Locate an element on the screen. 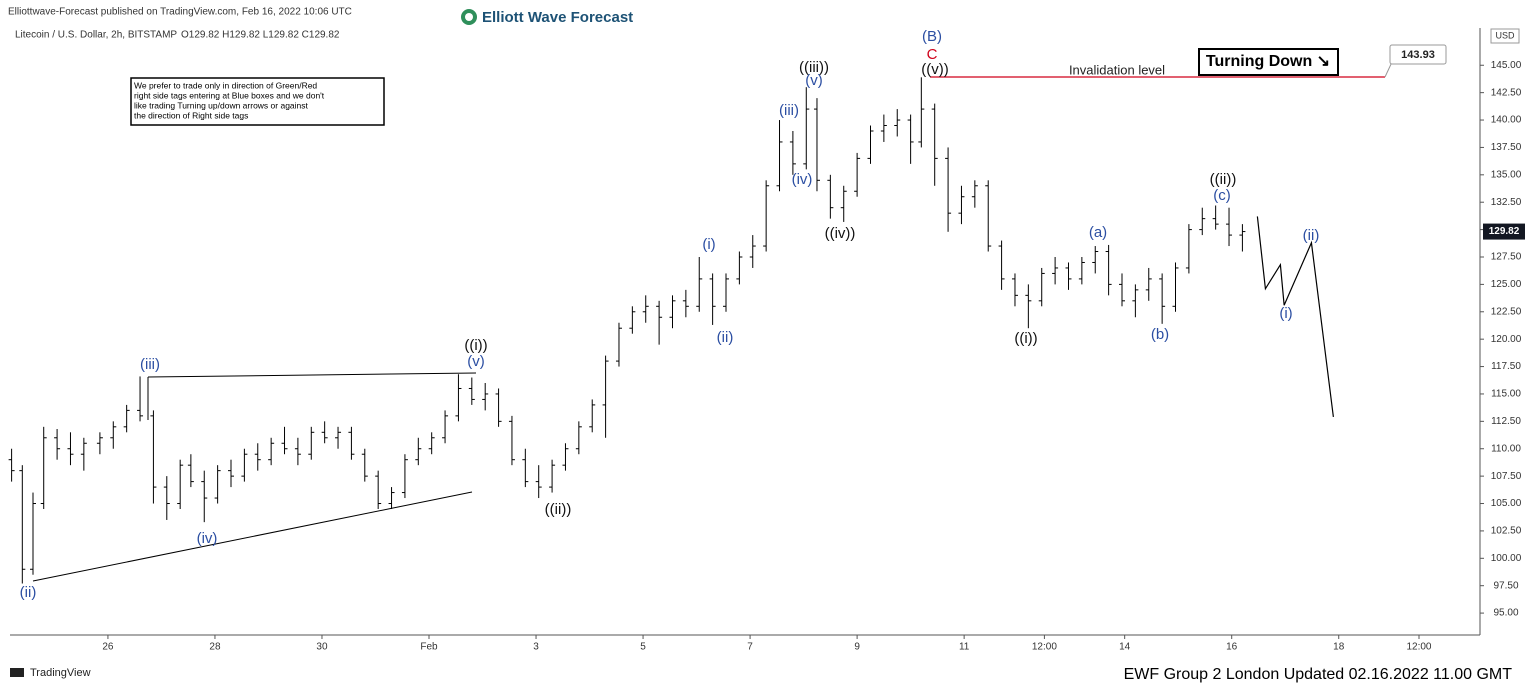  wave-label: (B) is located at coordinates (932, 36).